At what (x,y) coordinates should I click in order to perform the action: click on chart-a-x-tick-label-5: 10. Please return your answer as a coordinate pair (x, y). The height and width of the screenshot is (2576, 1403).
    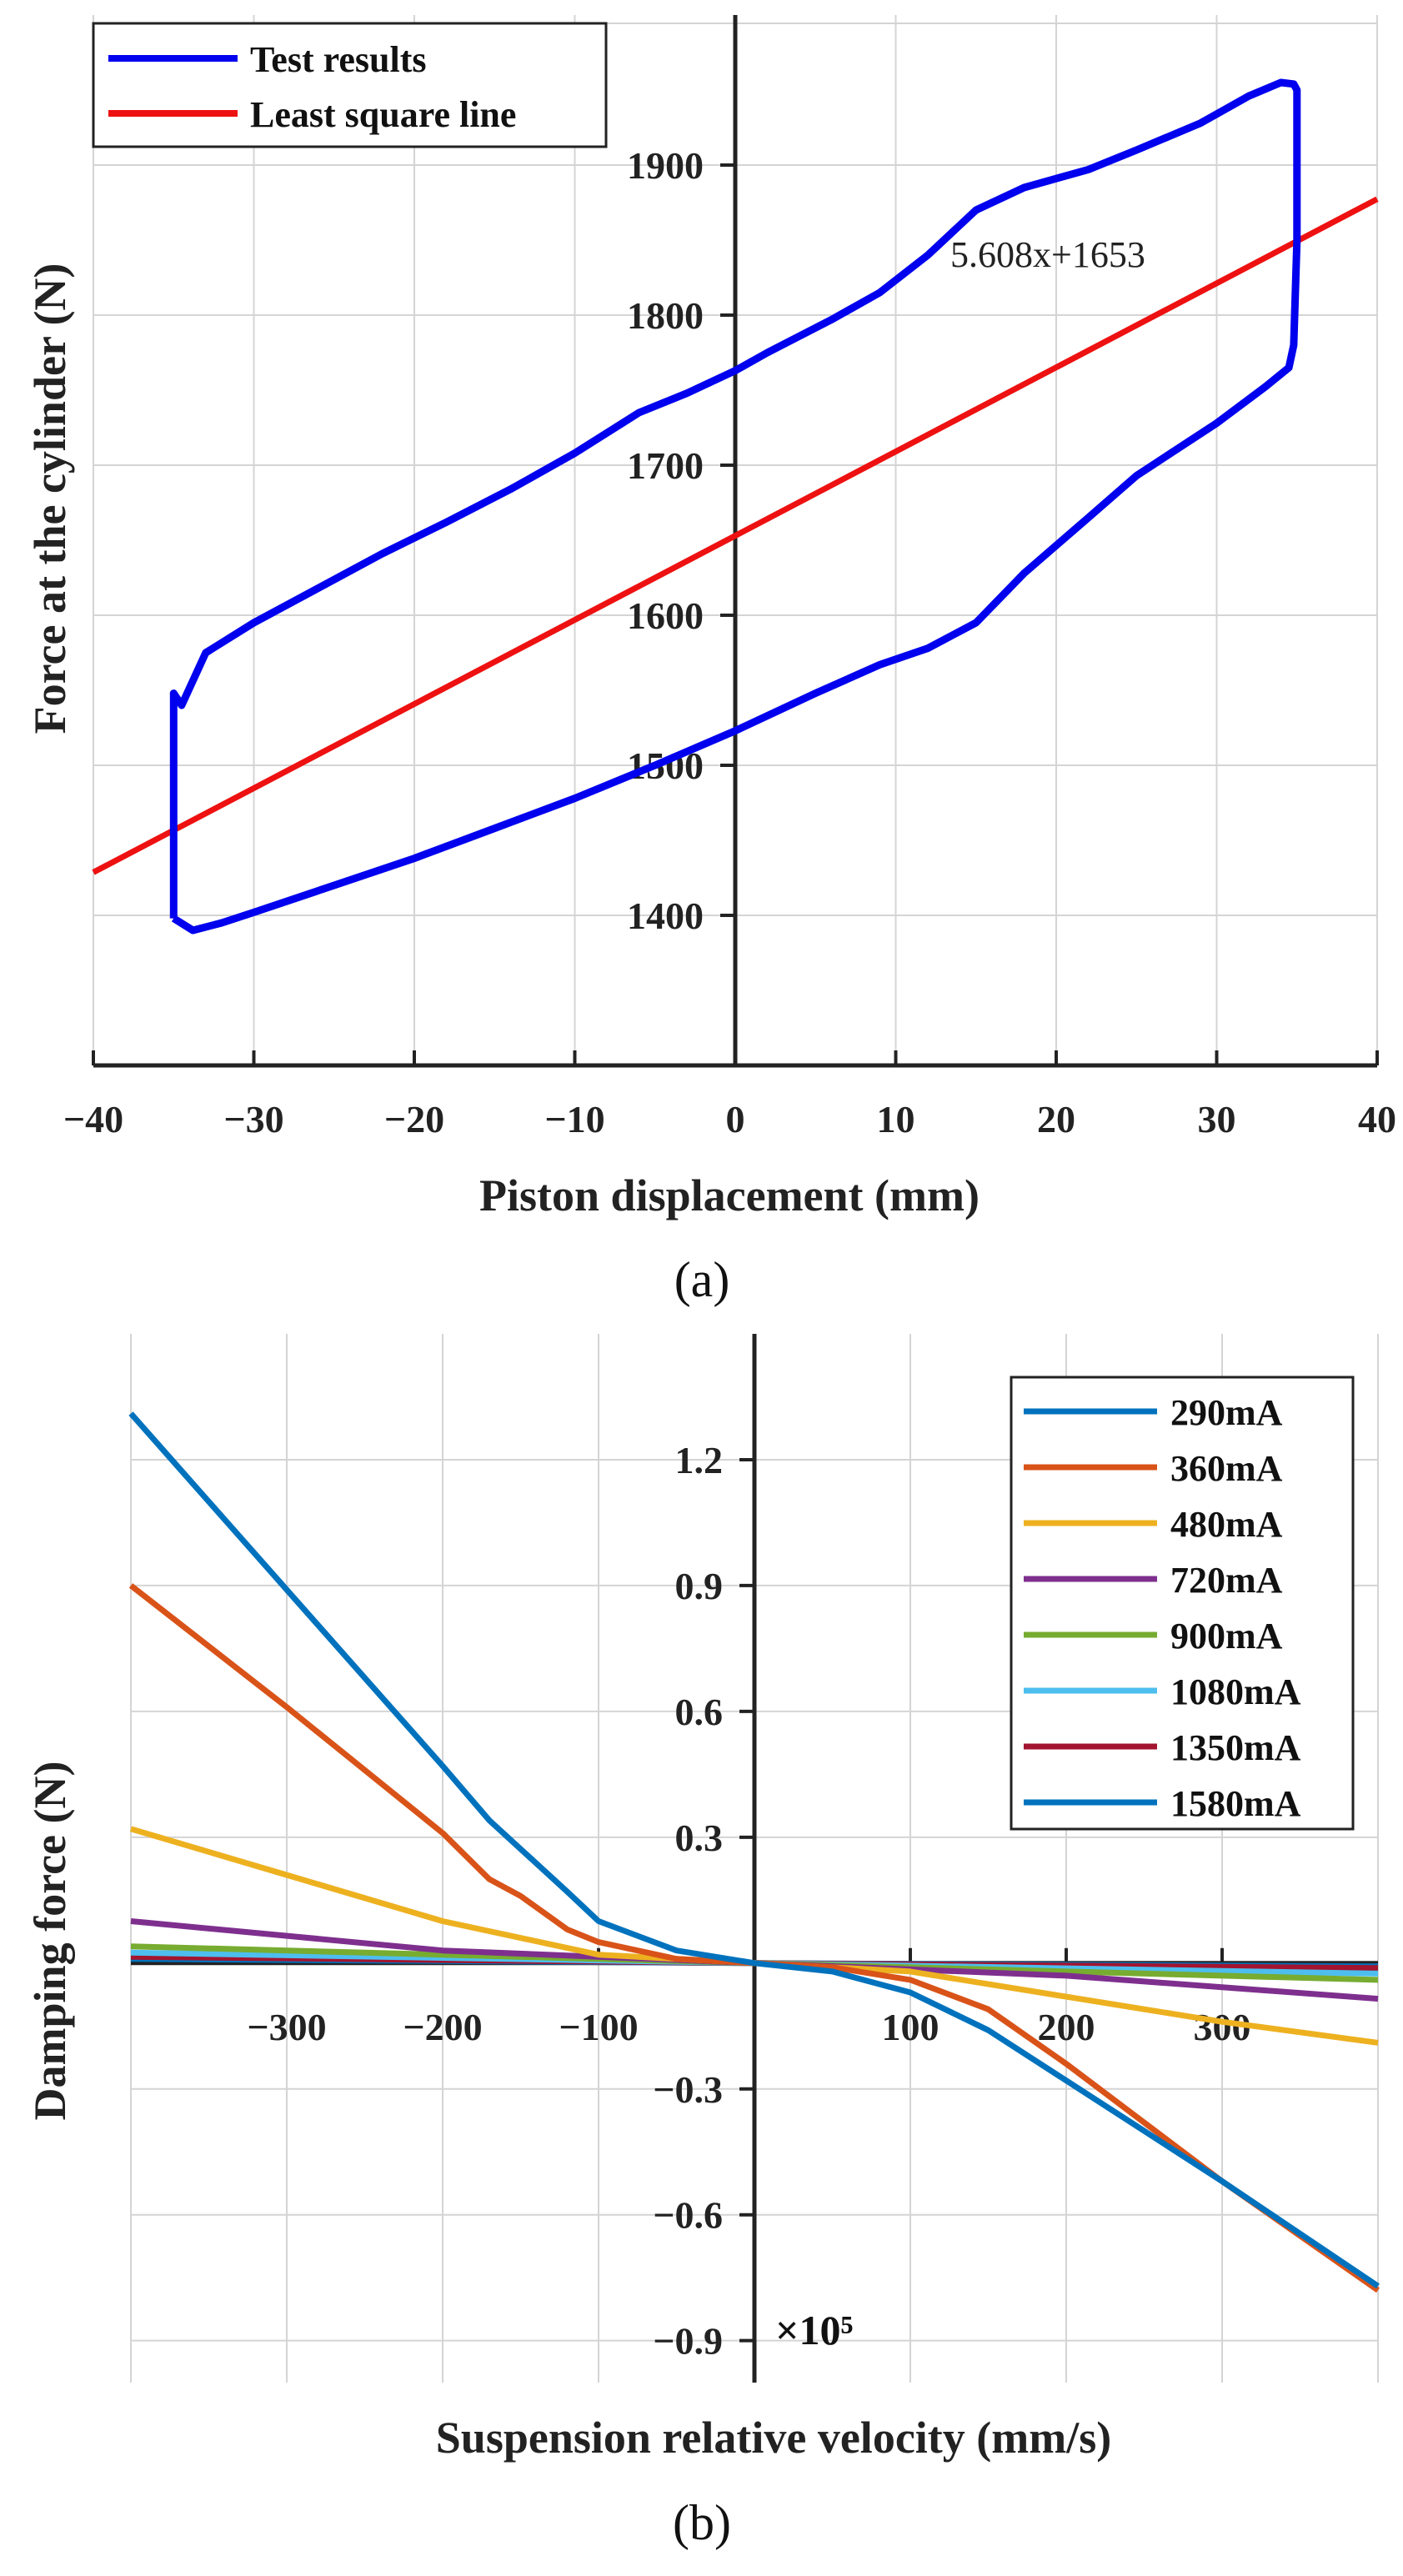
    Looking at the image, I should click on (896, 1119).